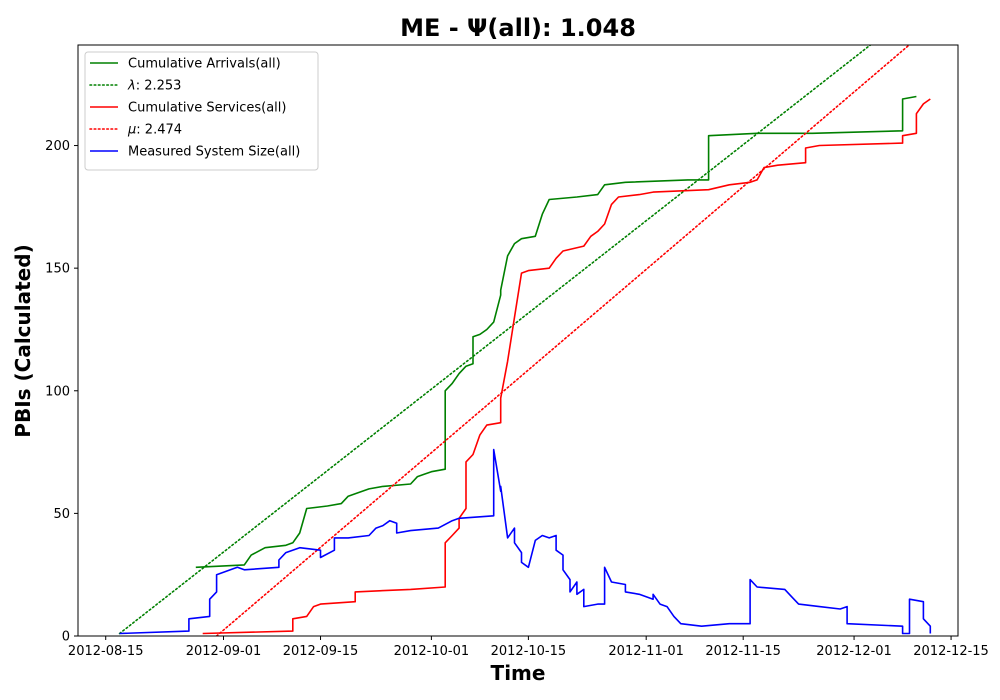  I want to click on x-tick-label: 2012-10-15, so click(529, 651).